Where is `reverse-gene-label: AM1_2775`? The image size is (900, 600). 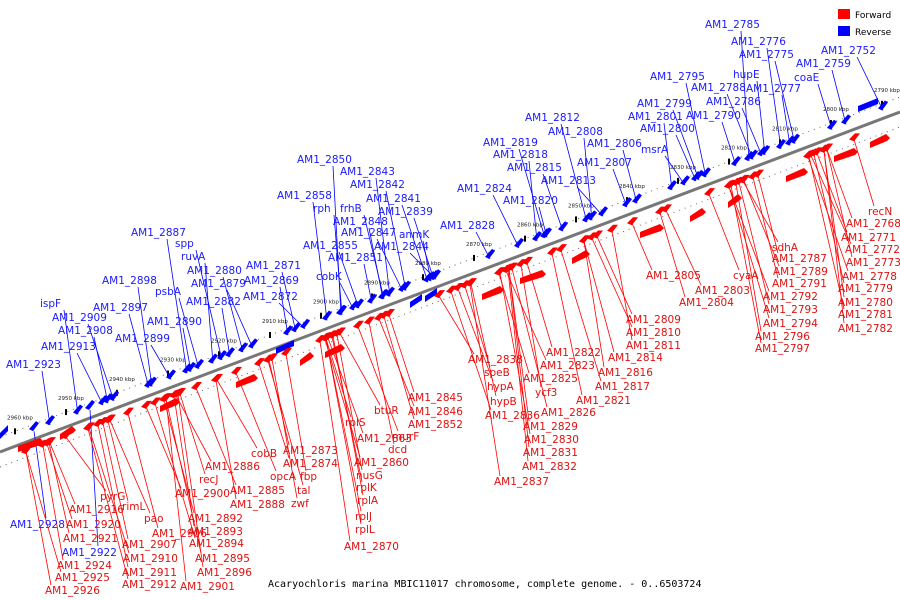
reverse-gene-label: AM1_2775 is located at coordinates (766, 55).